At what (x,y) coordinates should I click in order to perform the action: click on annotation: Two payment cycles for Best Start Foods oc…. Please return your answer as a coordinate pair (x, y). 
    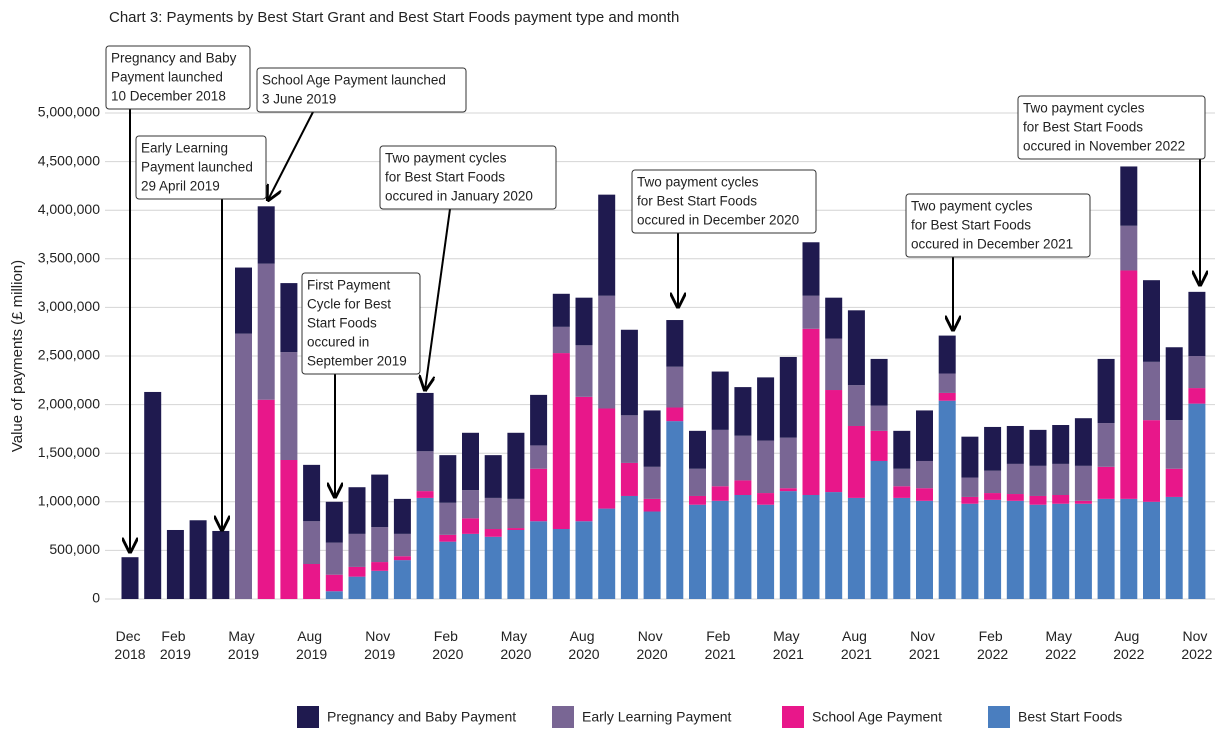
    Looking at the image, I should click on (468, 267).